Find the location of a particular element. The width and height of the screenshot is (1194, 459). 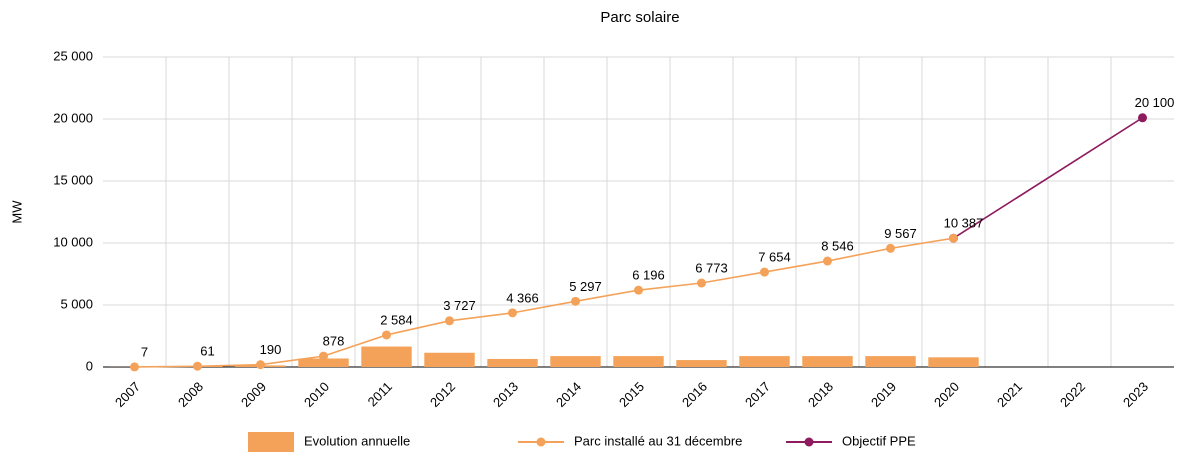

x-tick-label: 2023 is located at coordinates (1135, 394).